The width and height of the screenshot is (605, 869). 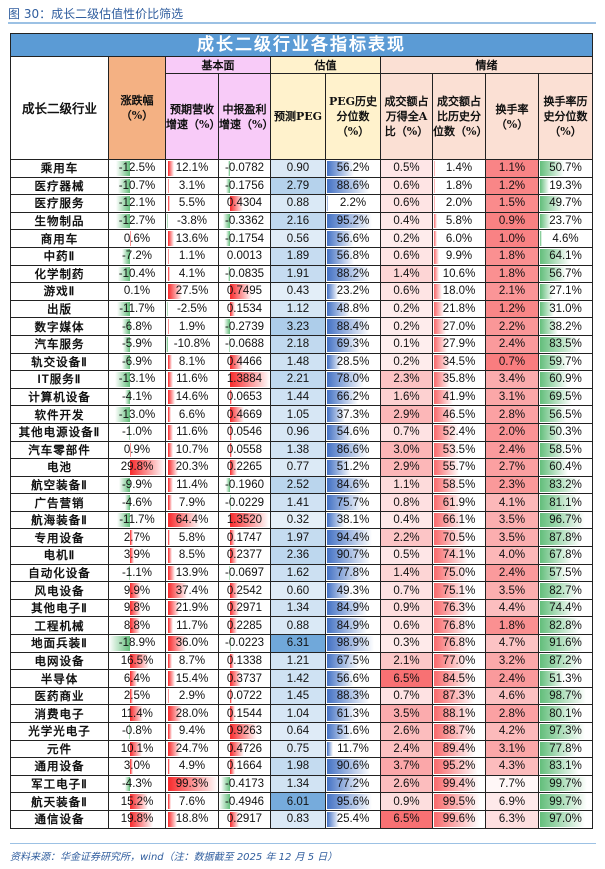 I want to click on turnover-share: 0.6%, so click(x=406, y=186).